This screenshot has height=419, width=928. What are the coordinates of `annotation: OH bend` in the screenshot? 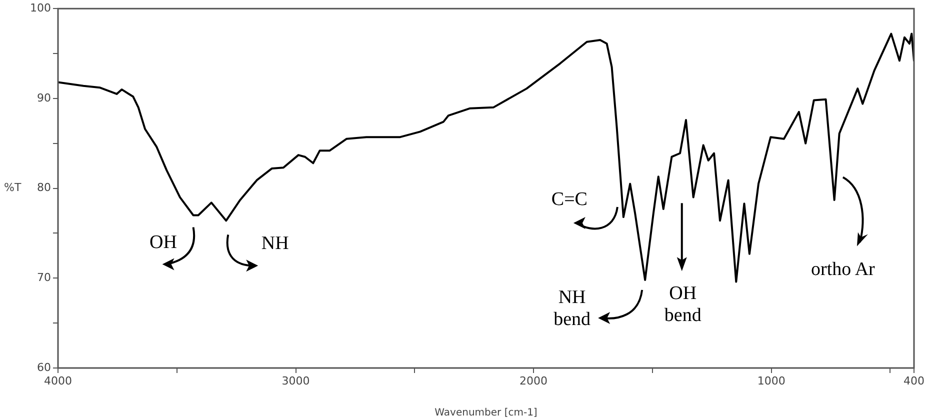 It's located at (682, 305).